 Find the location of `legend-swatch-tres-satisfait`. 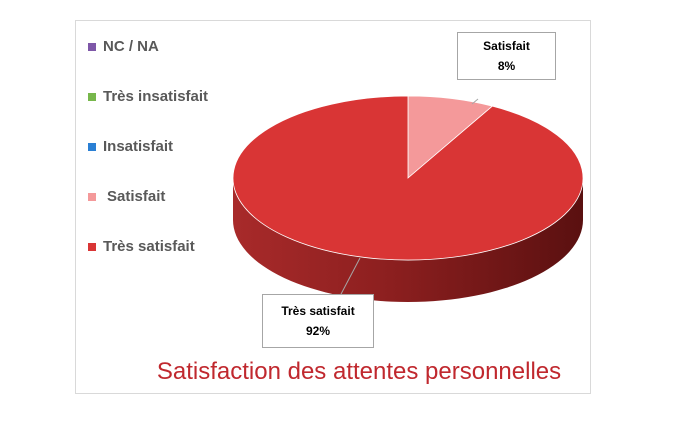

legend-swatch-tres-satisfait is located at coordinates (92, 246).